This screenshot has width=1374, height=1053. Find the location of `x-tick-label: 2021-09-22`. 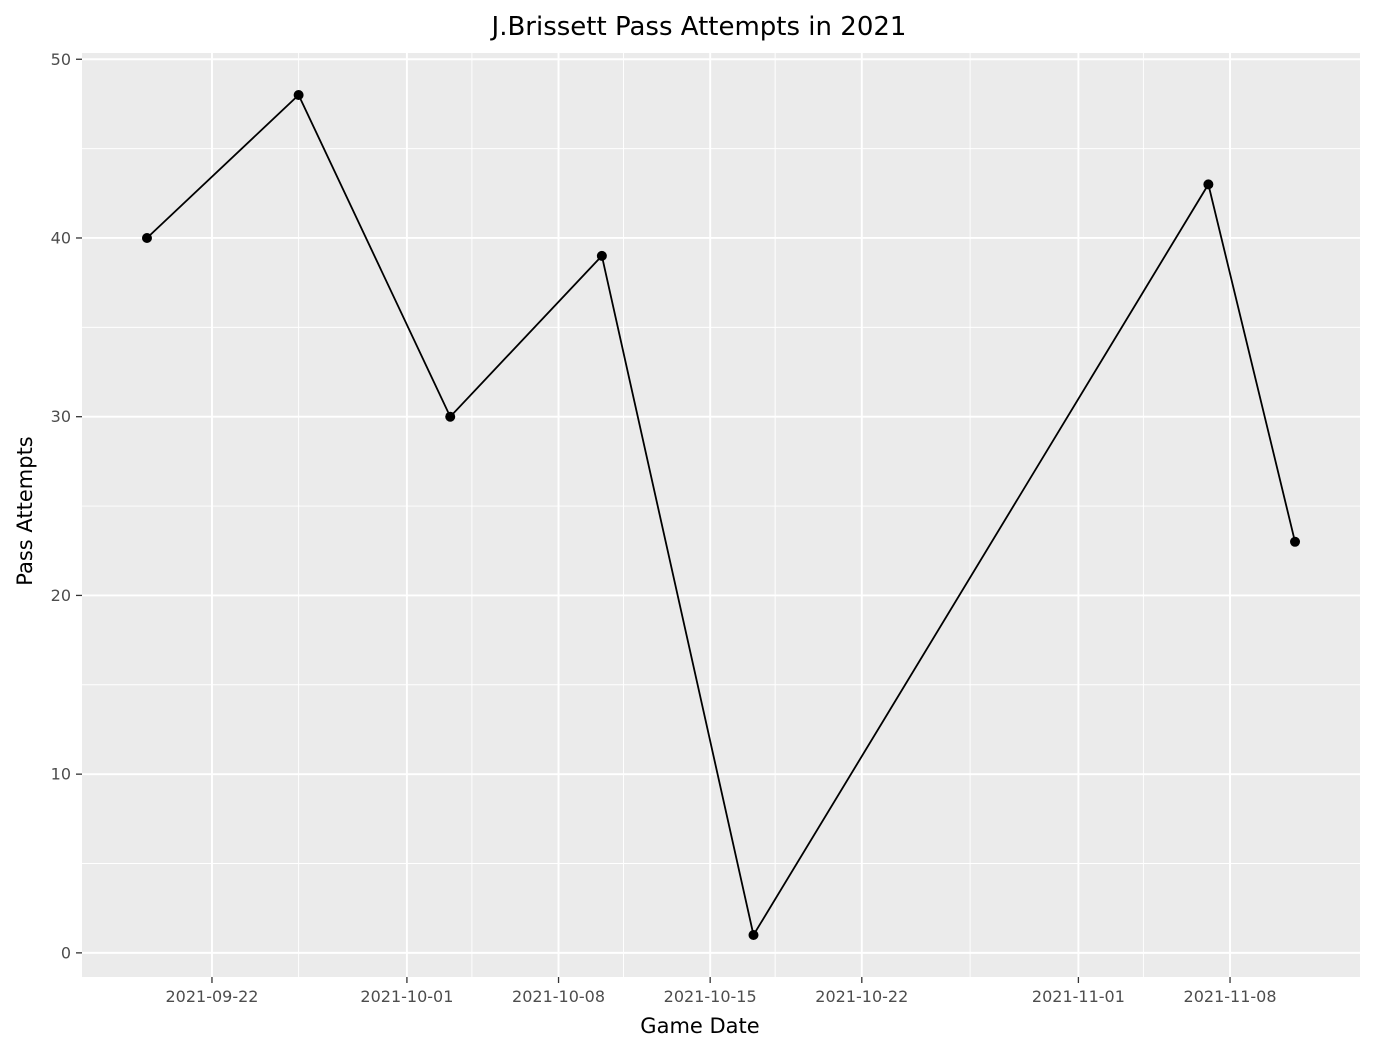

x-tick-label: 2021-09-22 is located at coordinates (211, 996).